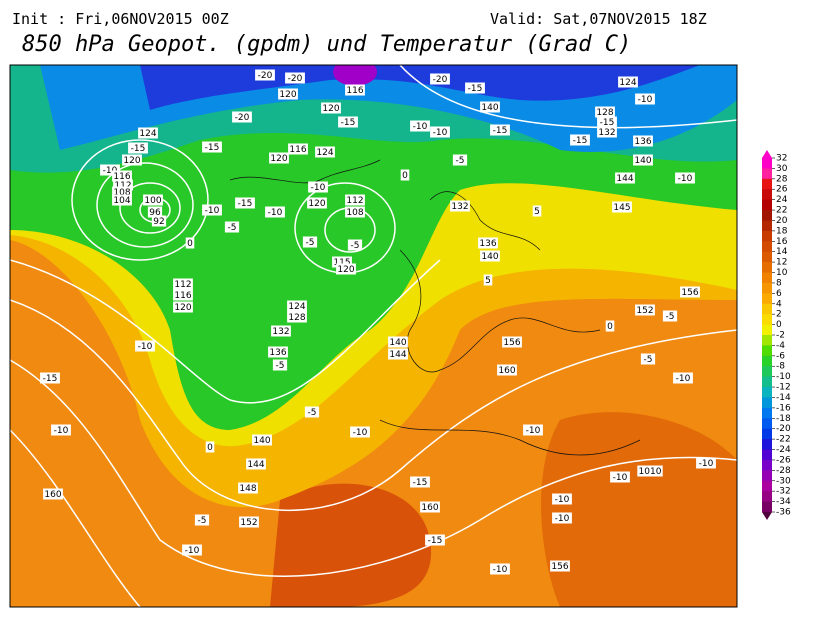  Describe the element at coordinates (780, 356) in the screenshot. I see `colorbar-label: -6` at that location.